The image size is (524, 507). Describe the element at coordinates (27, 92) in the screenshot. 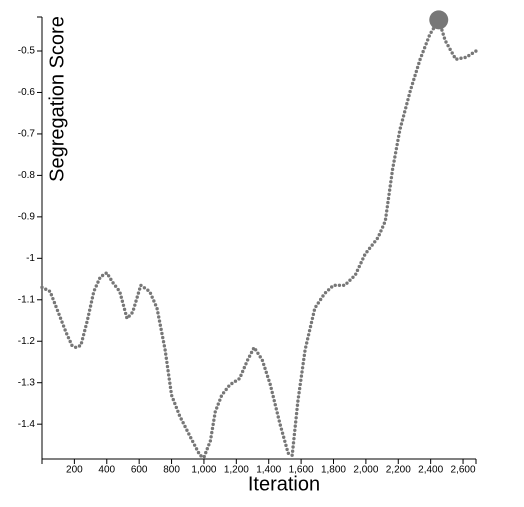

I see `y-tick-label: -0.6` at that location.